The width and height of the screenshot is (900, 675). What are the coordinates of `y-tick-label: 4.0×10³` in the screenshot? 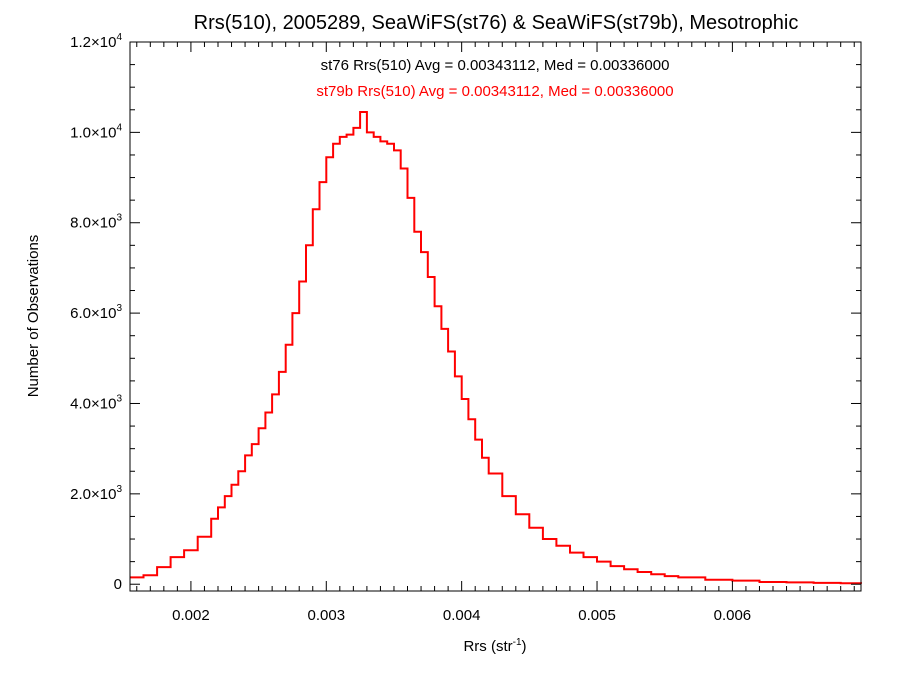 It's located at (96, 402).